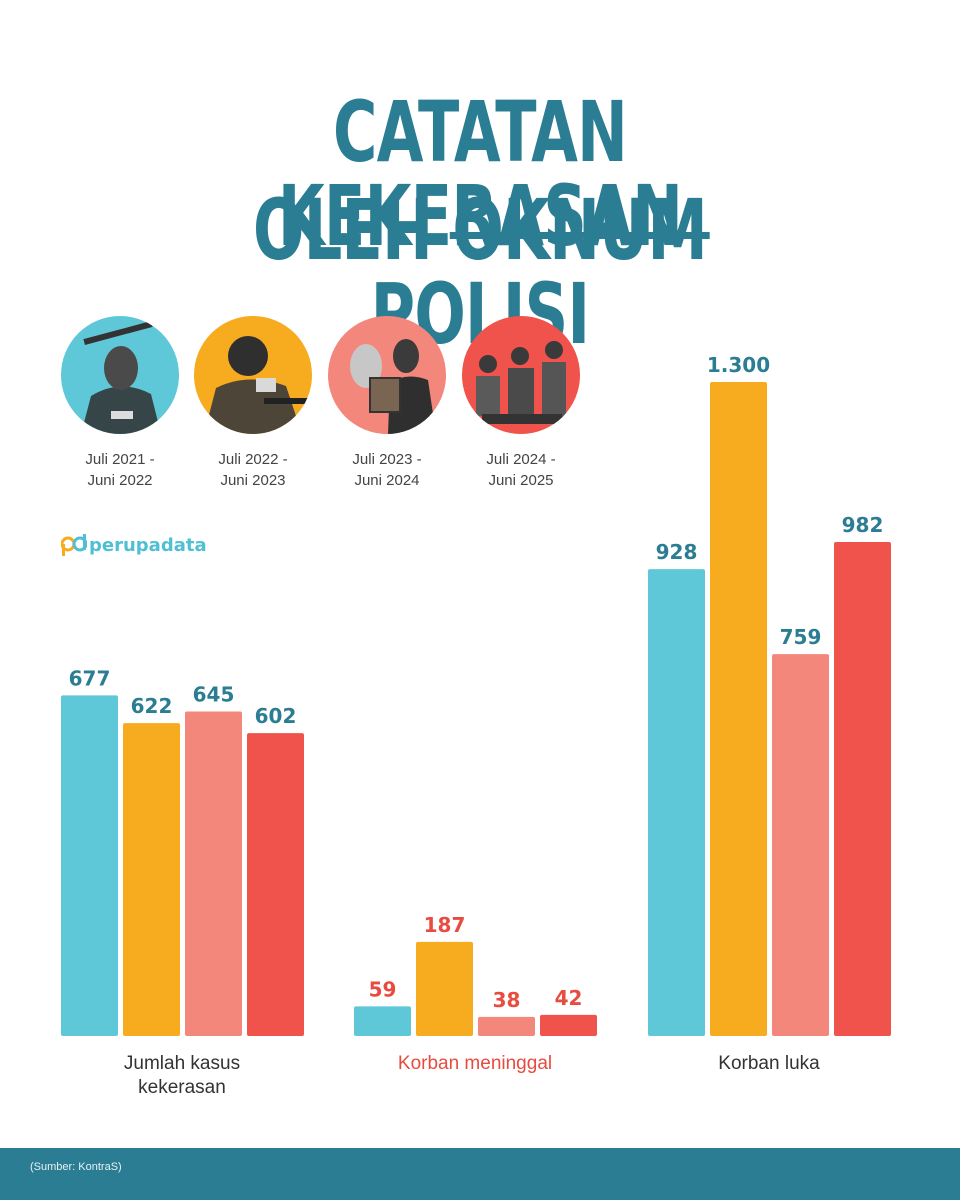 This screenshot has width=960, height=1200. What do you see at coordinates (276, 716) in the screenshot?
I see `value-label-1-4: 602` at bounding box center [276, 716].